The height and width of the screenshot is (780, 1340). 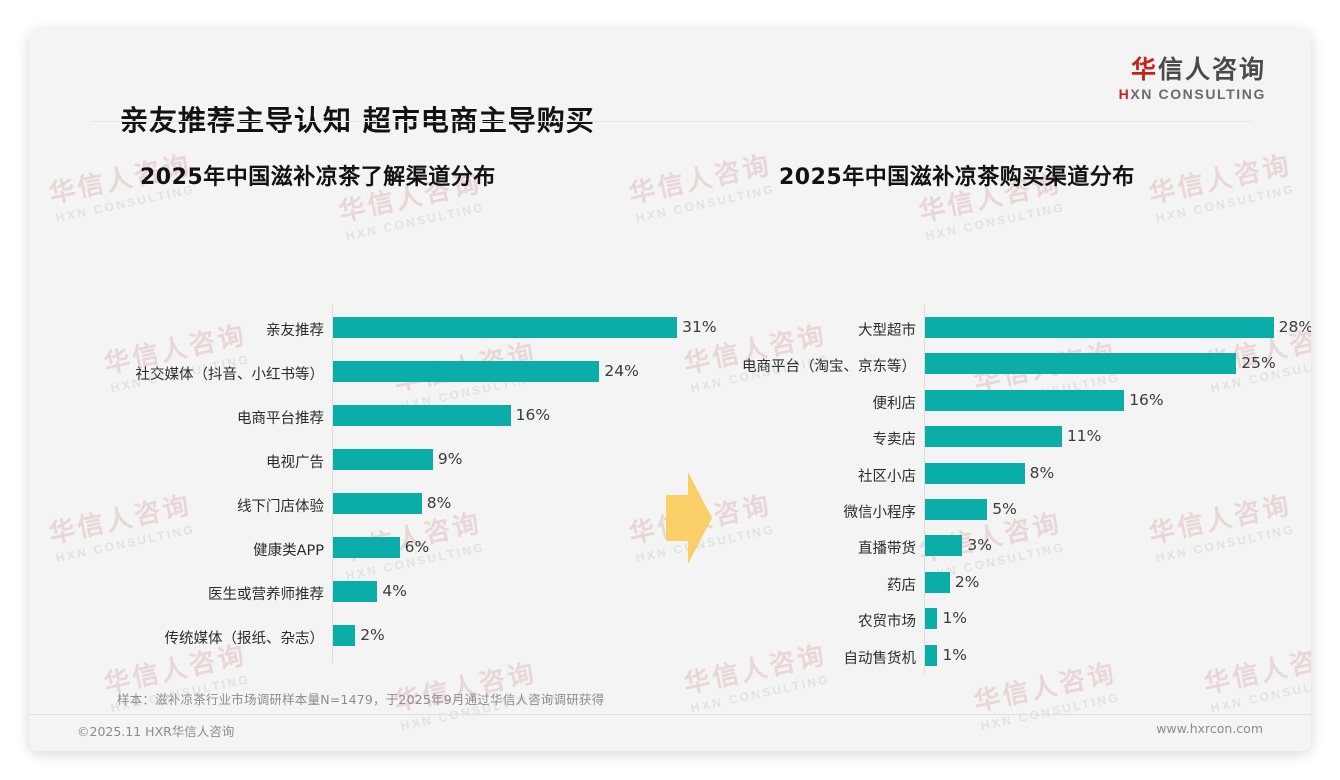 What do you see at coordinates (699, 327) in the screenshot?
I see `bar-value-label: 31%` at bounding box center [699, 327].